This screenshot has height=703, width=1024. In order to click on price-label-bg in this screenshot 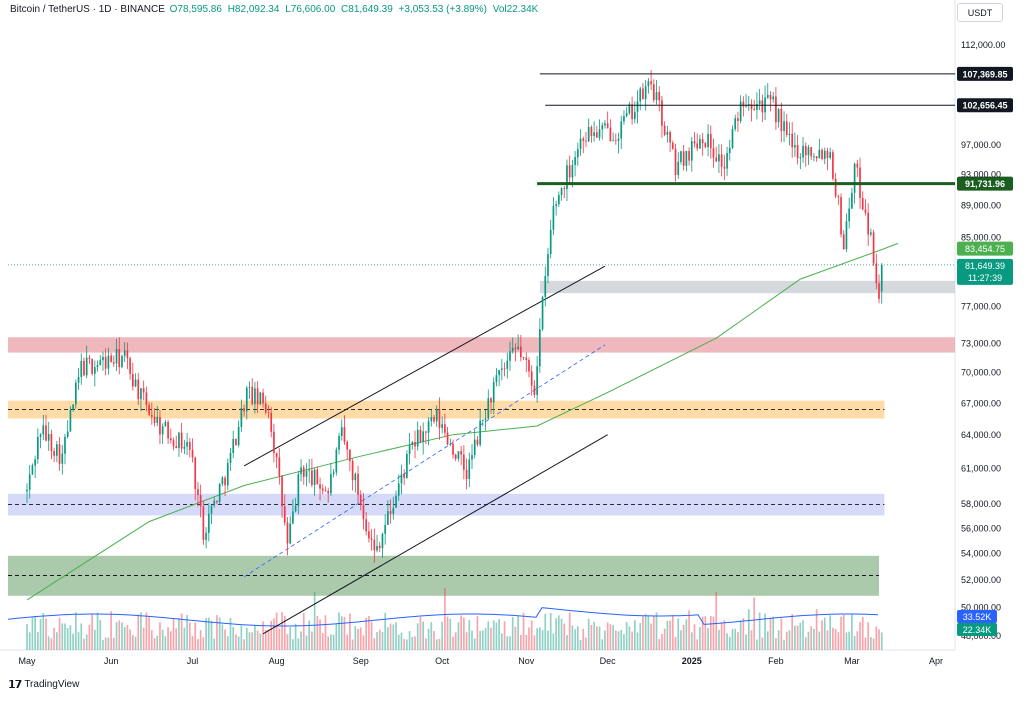, I will do `click(985, 183)`.